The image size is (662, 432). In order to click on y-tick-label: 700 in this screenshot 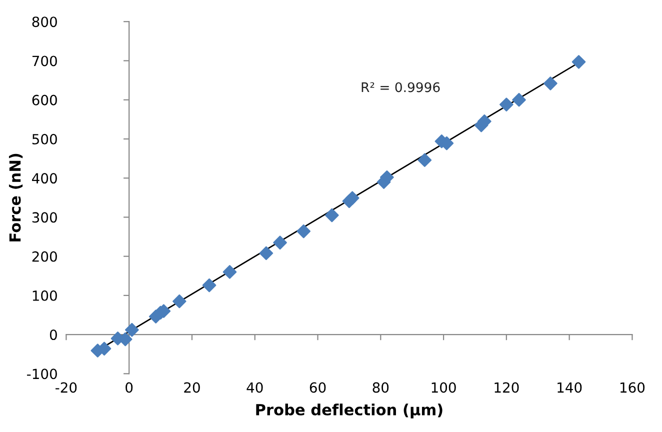, I will do `click(44, 61)`.